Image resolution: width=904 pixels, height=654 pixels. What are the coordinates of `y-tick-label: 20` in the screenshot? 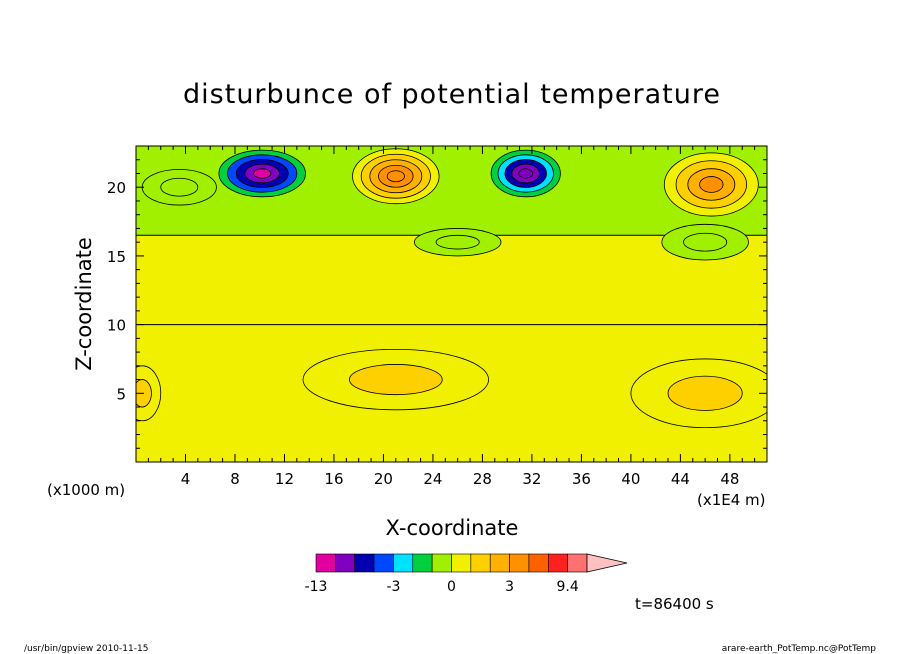 It's located at (116, 188).